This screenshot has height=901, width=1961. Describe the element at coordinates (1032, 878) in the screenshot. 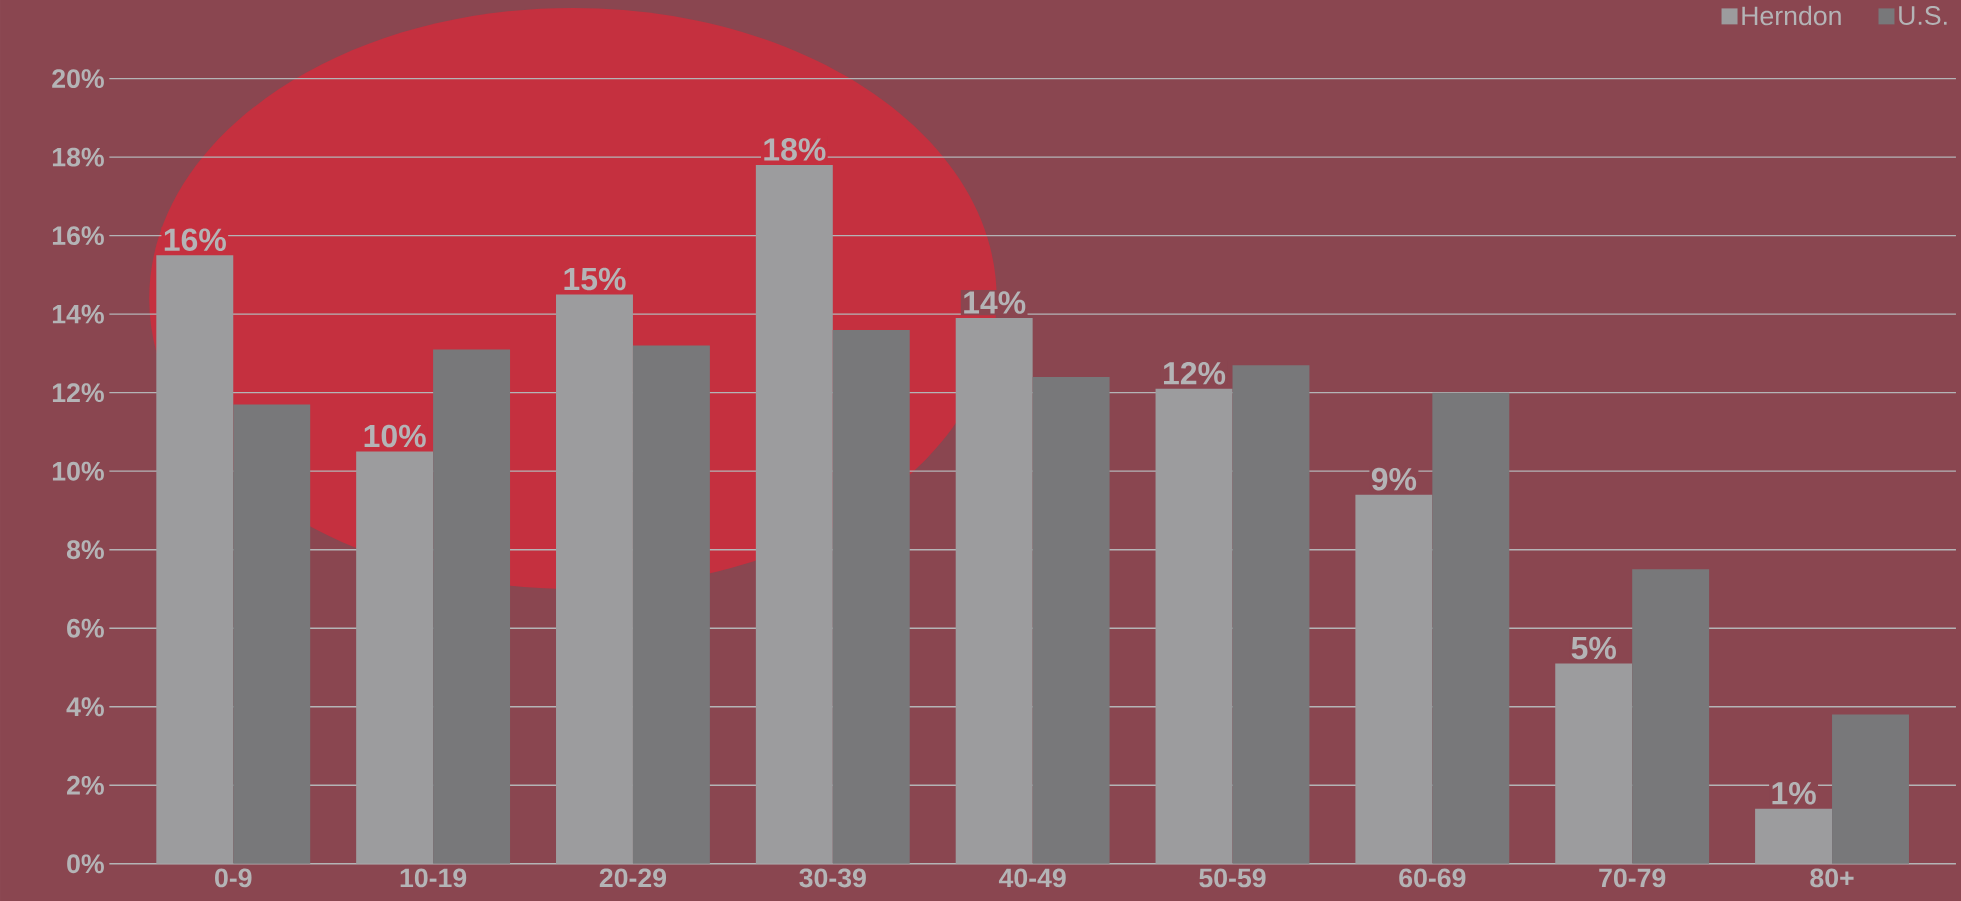

I see `x-tick-label: 40-49` at that location.